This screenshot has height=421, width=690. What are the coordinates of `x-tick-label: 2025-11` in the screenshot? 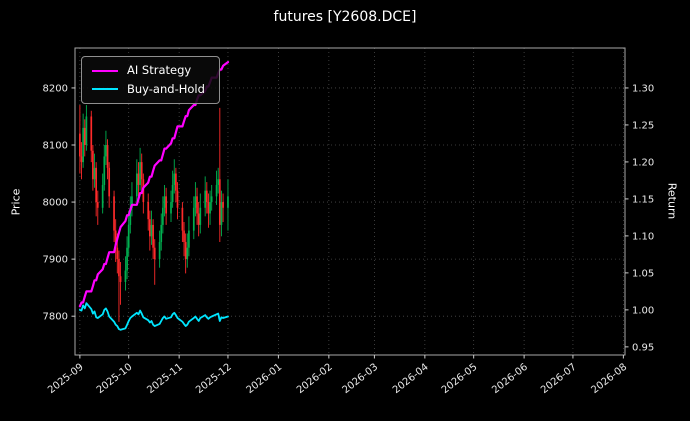 It's located at (165, 379).